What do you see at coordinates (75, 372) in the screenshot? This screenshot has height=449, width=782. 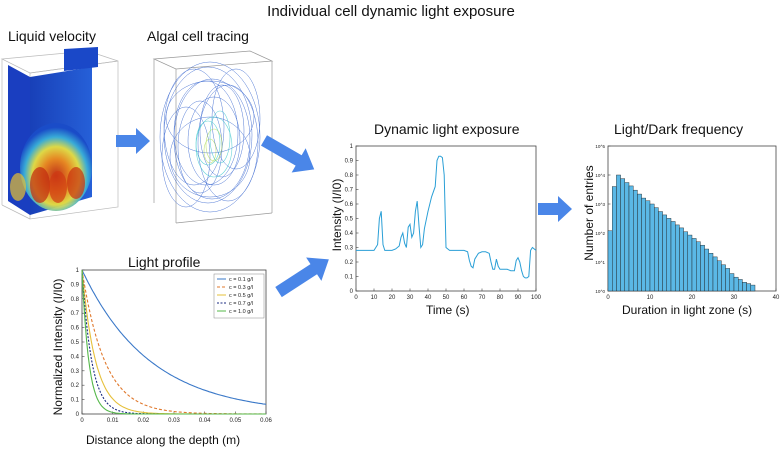 I see `profile-y-tick-label: 0.3` at bounding box center [75, 372].